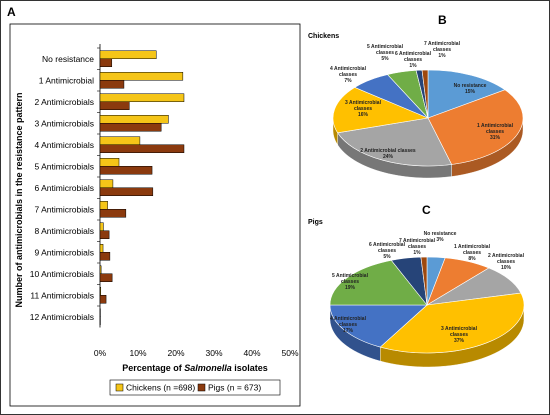  Describe the element at coordinates (62, 295) in the screenshot. I see `category-label: 11 Antimicrobials` at that location.